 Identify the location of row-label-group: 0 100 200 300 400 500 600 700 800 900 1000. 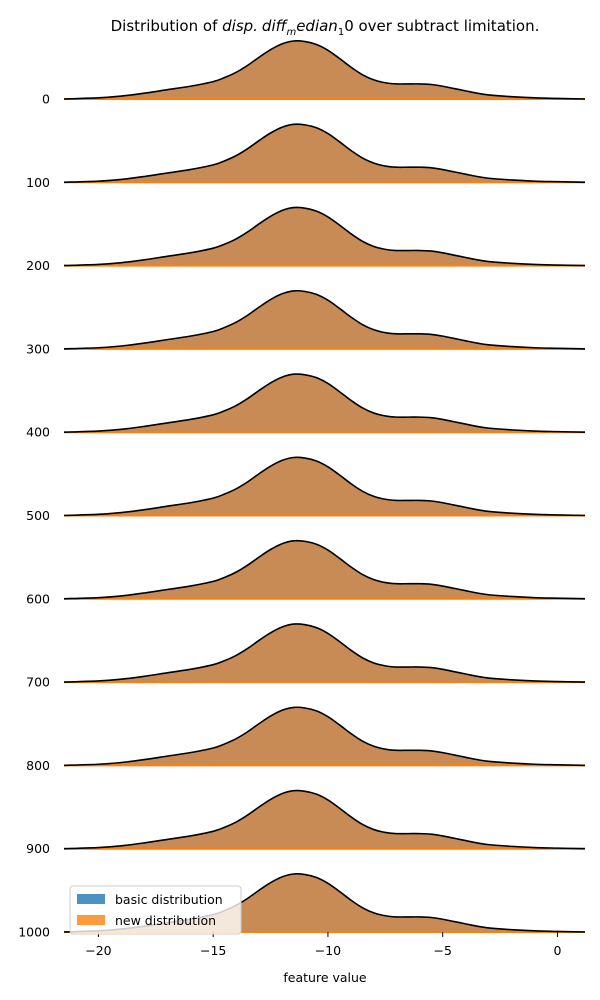
(34, 516).